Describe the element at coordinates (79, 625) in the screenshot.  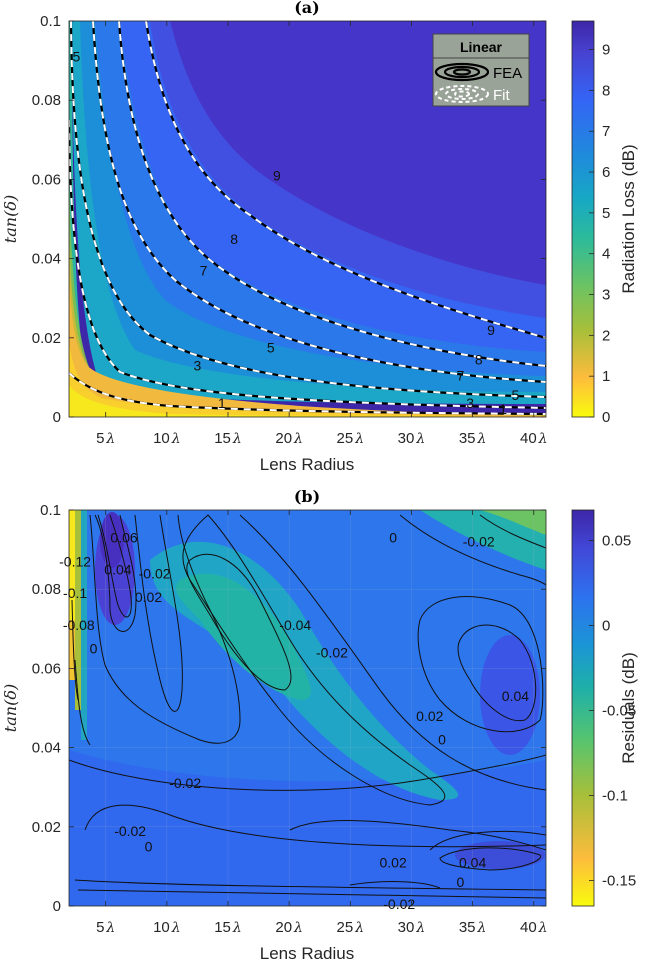
I see `contour-label: -0.08` at that location.